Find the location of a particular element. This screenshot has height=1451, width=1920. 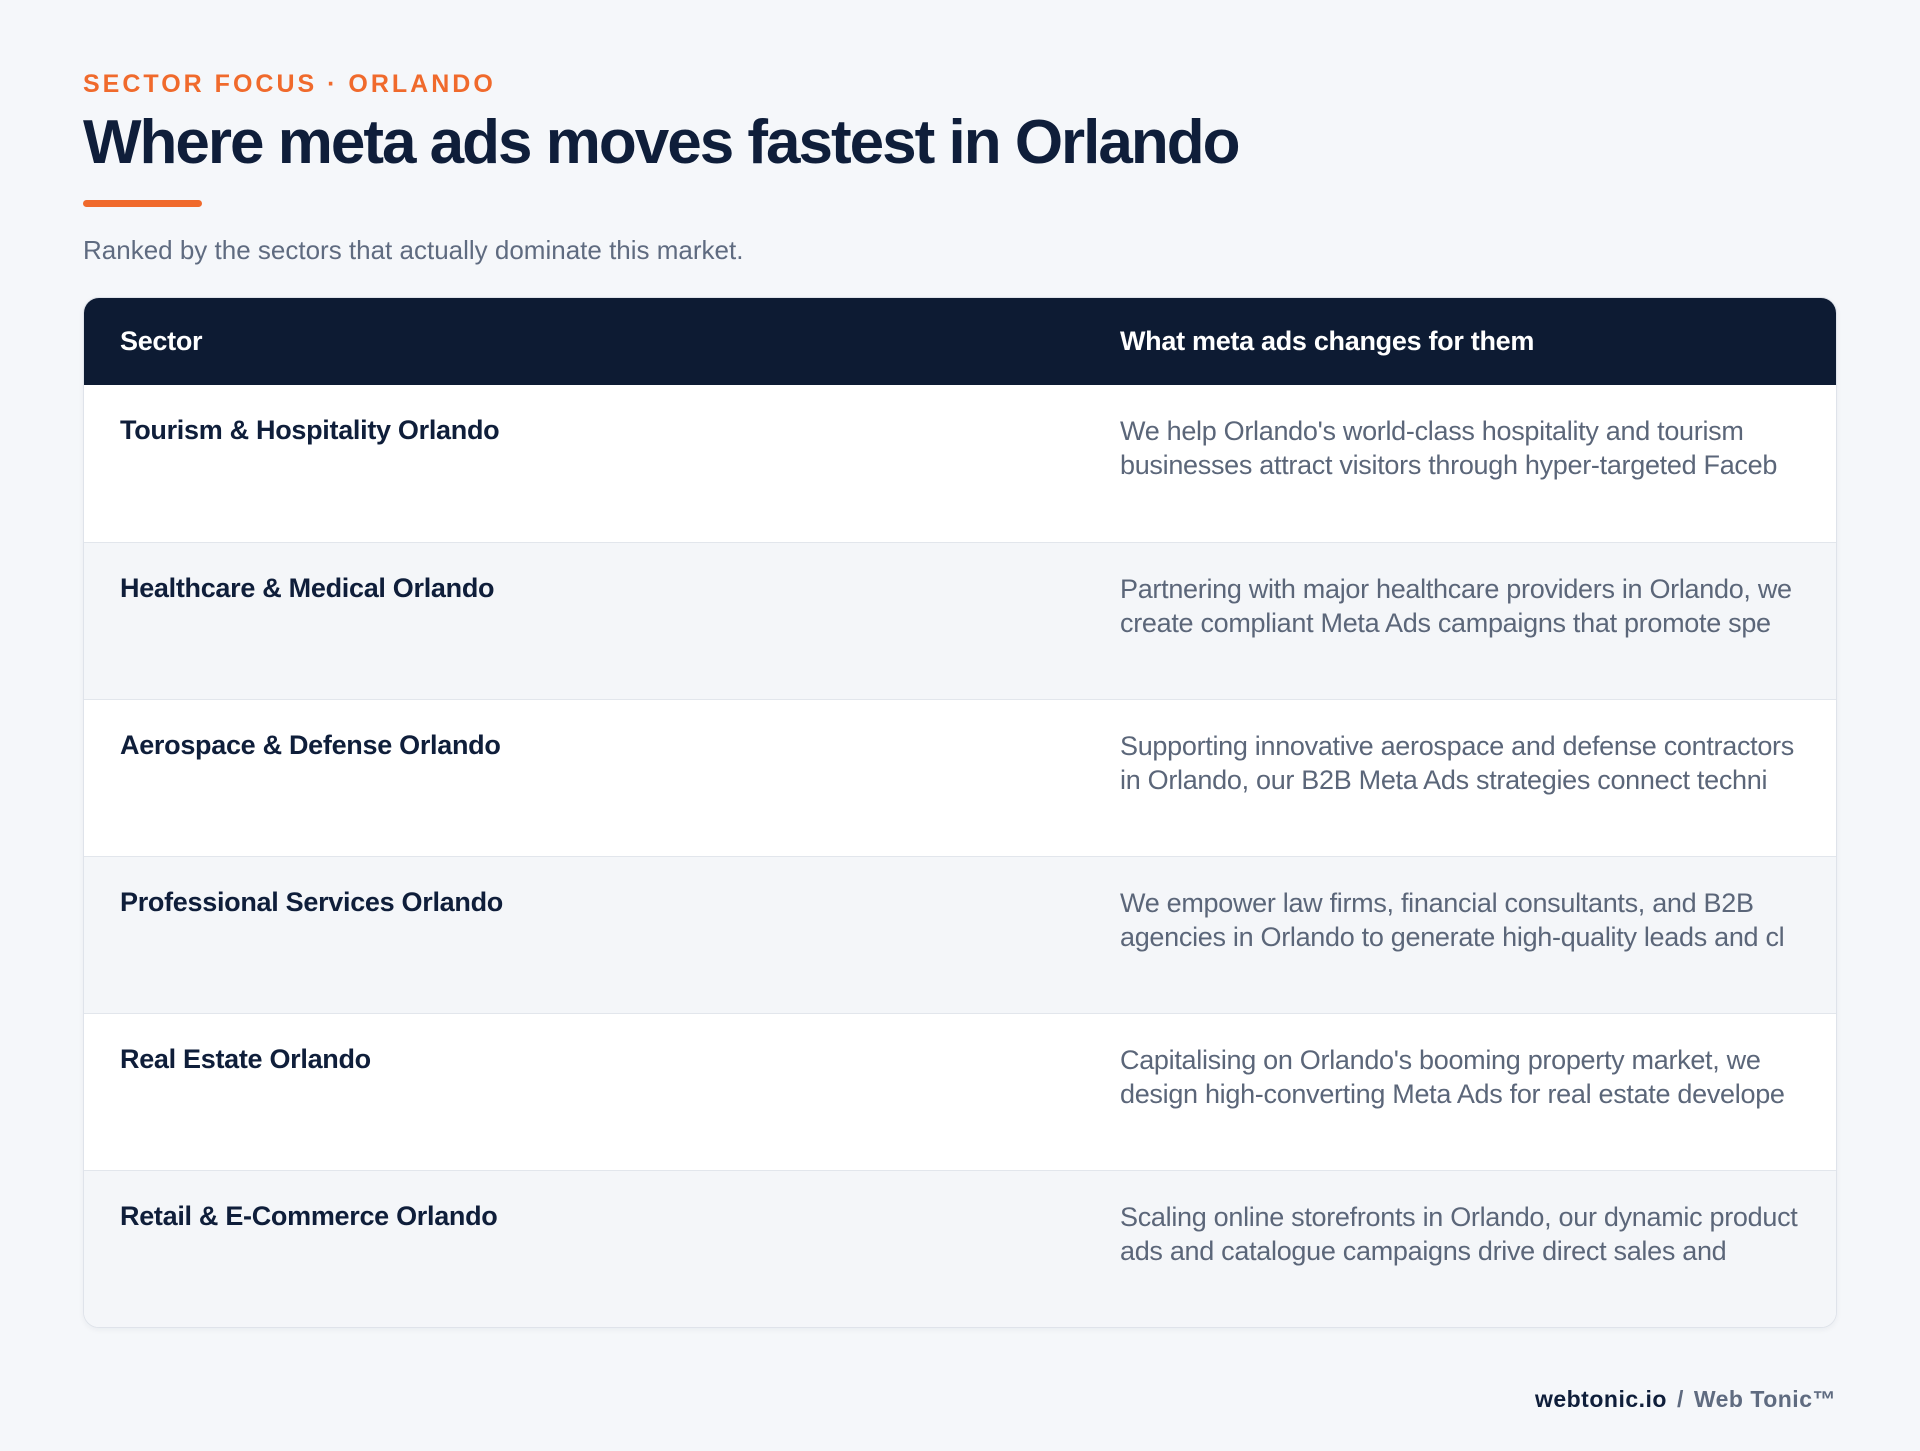

sector-name: Real Estate Orlando is located at coordinates (245, 1059).